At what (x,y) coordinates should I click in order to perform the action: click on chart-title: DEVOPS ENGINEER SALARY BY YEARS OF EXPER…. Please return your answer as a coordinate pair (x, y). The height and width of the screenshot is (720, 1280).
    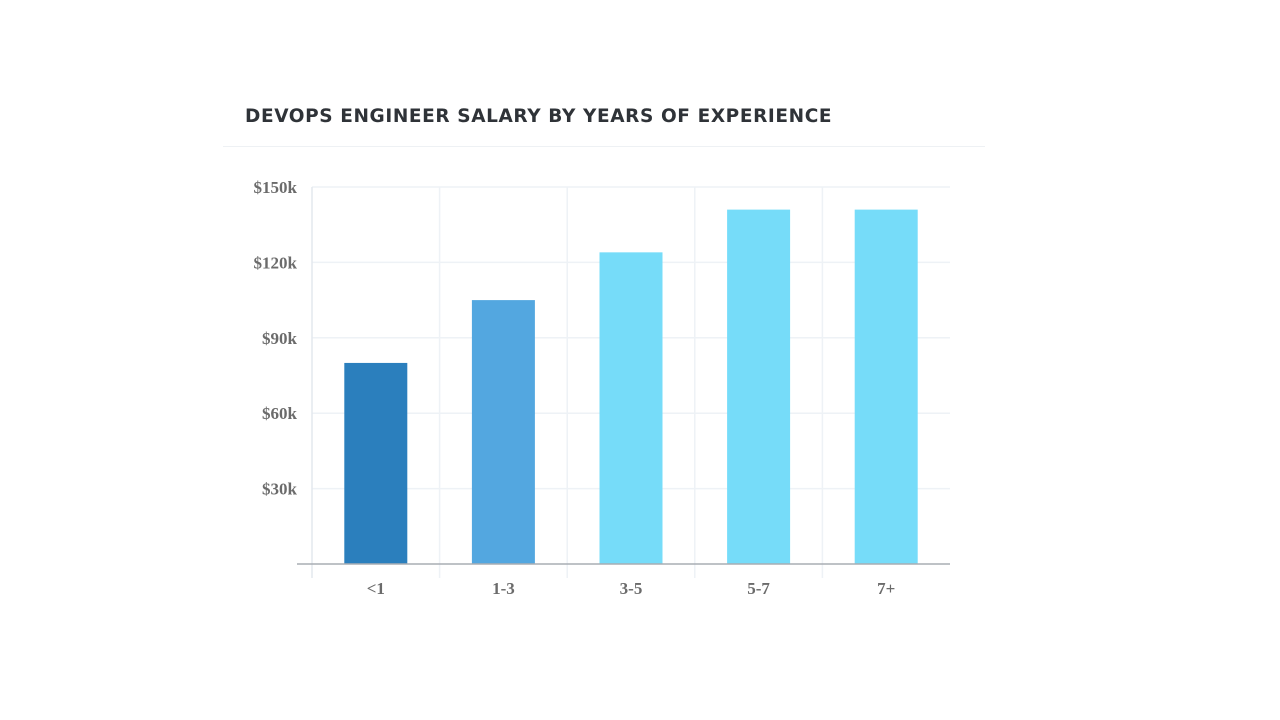
    Looking at the image, I should click on (539, 116).